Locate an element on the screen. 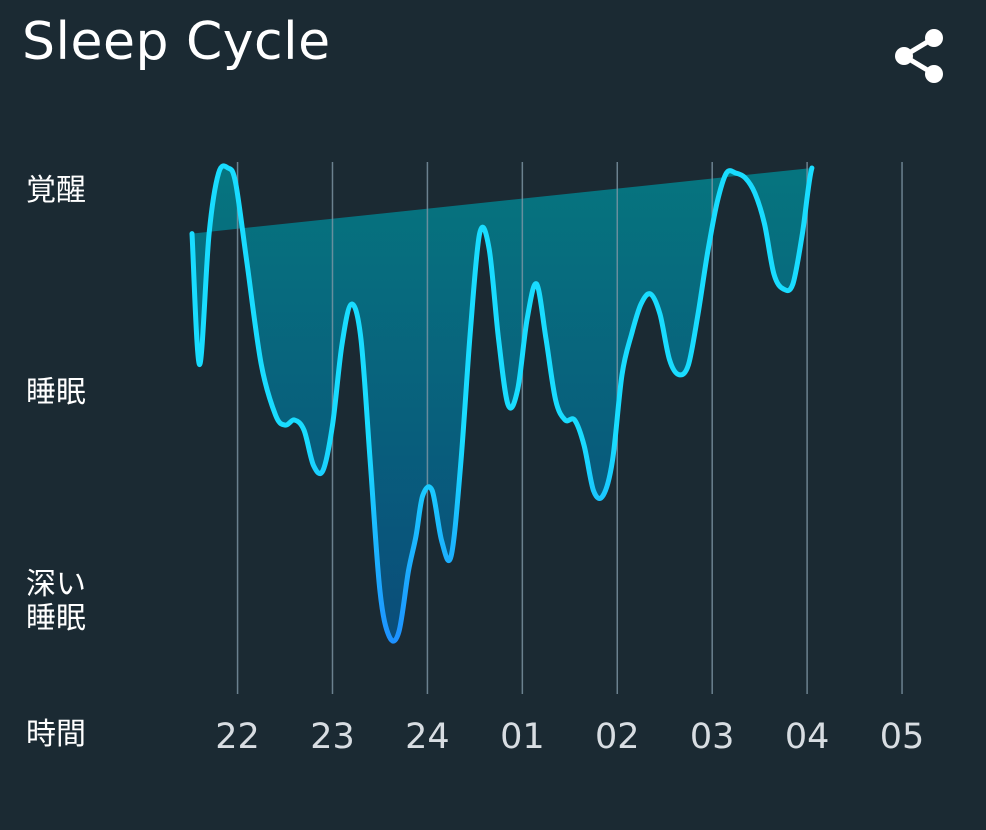  x-tick-label-02: 02 is located at coordinates (617, 737).